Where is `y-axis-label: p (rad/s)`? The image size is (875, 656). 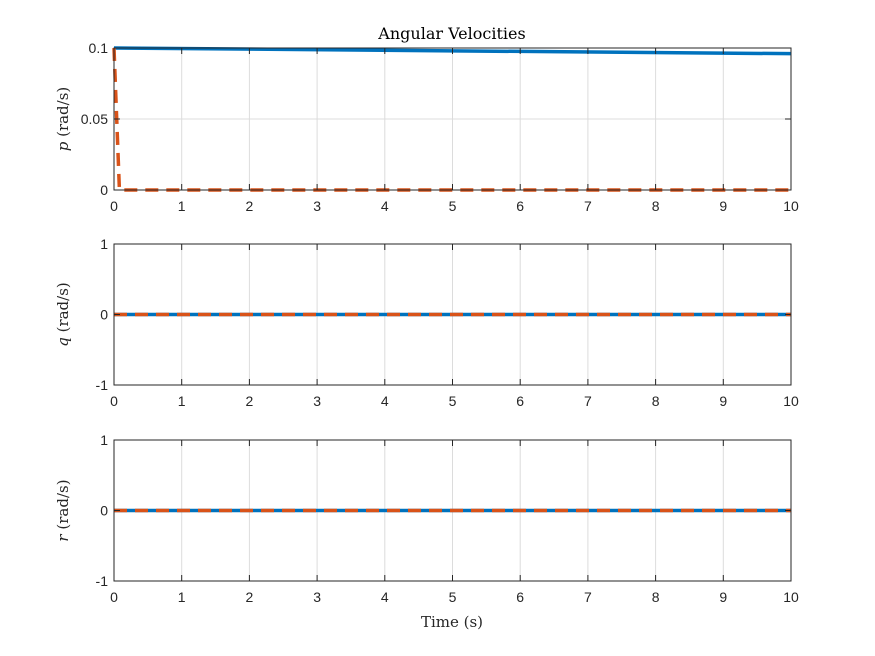 y-axis-label: p (rad/s) is located at coordinates (63, 119).